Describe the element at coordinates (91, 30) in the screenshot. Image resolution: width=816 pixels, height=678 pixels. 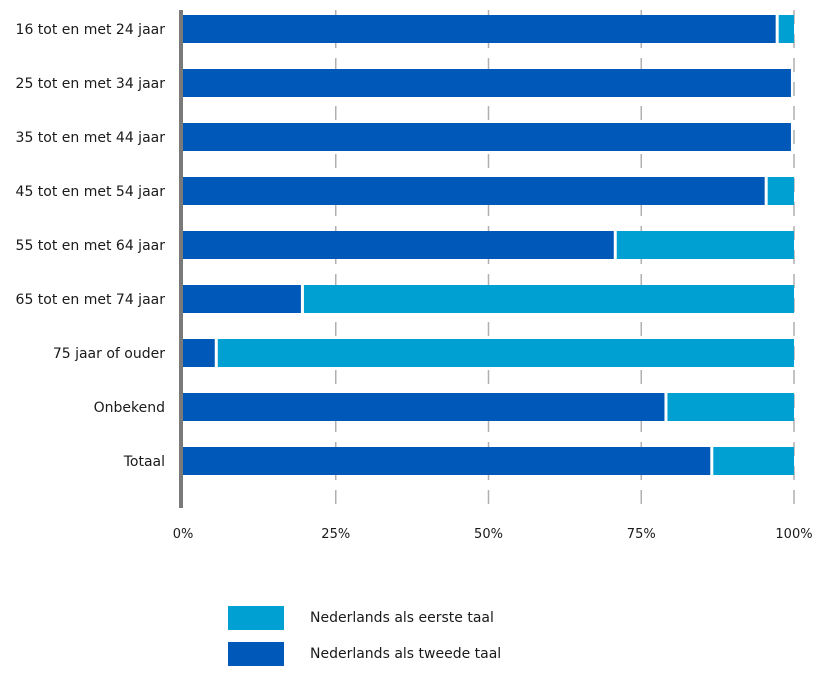
I see `category-label-0: 16 tot en met 24 jaar` at that location.